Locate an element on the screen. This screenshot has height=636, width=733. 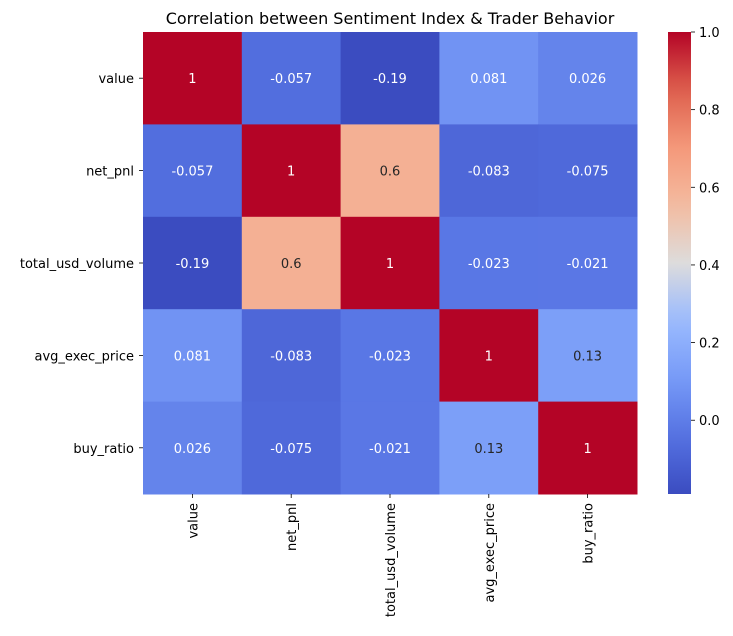
x-tick-label: buy_ratio is located at coordinates (589, 533).